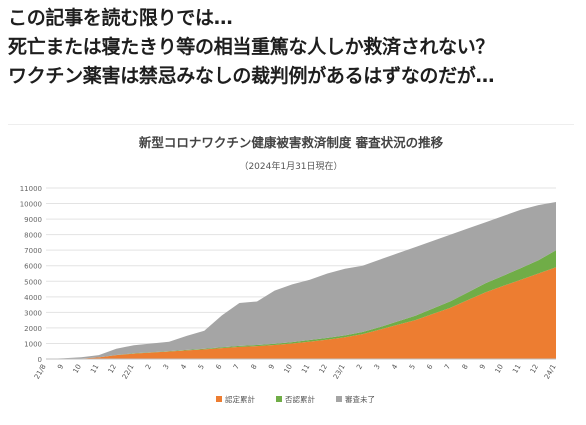 This screenshot has width=586, height=425. Describe the element at coordinates (291, 142) in the screenshot. I see `chart-title: 新型コロナワクチン健康被害救済制度 審査状況の推移` at that location.